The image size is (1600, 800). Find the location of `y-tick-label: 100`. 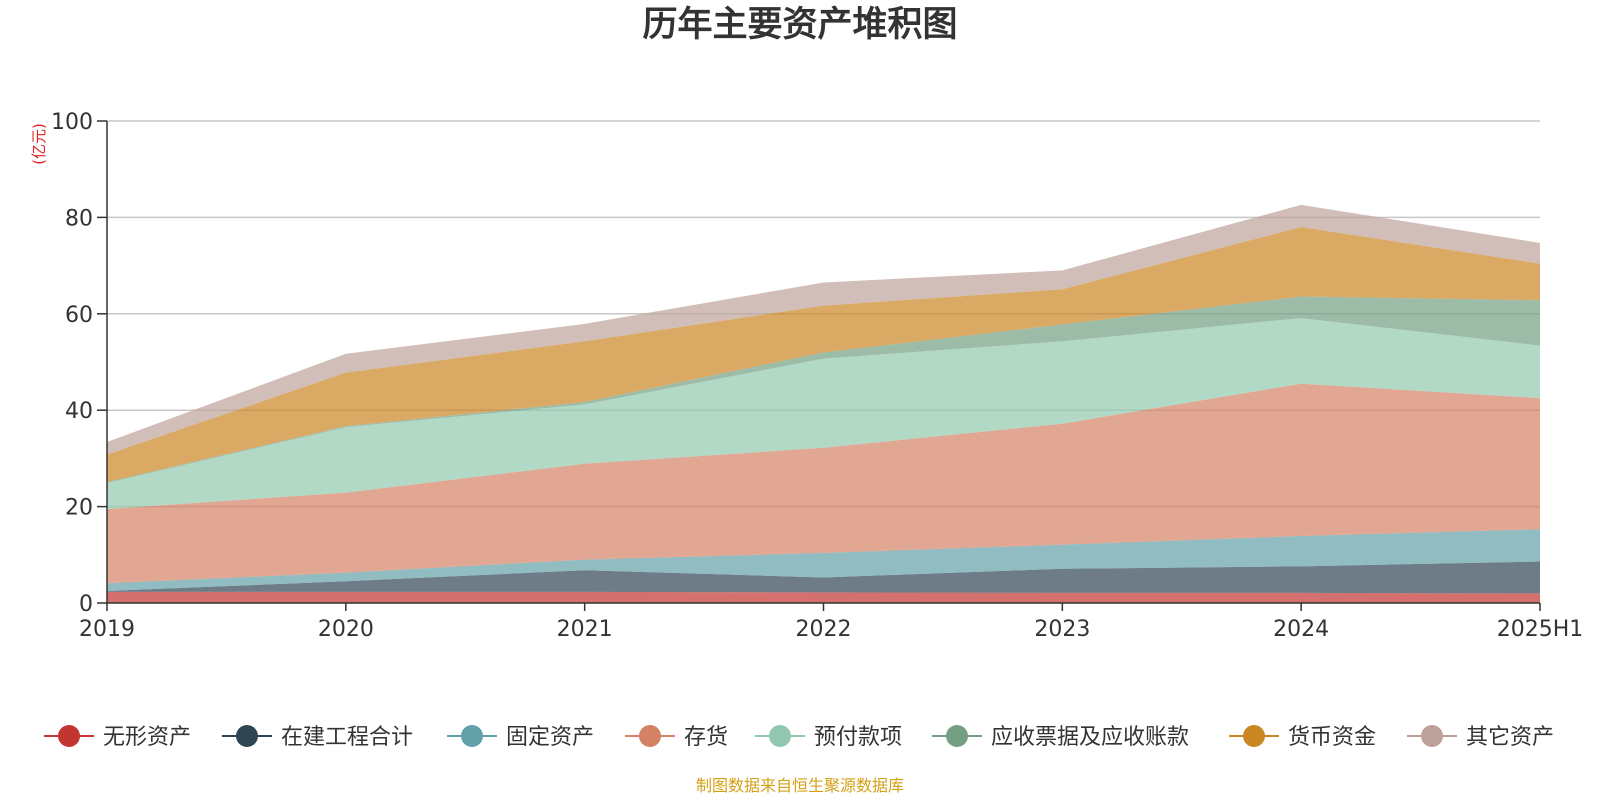

y-tick-label: 100 is located at coordinates (72, 122).